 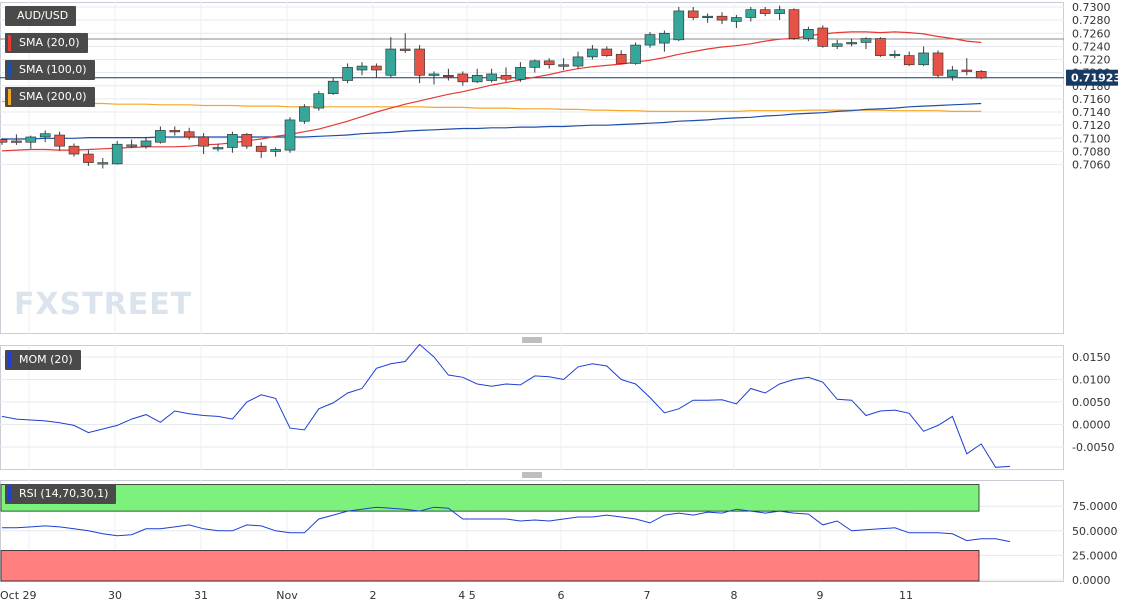 I want to click on x-axis-tick-label: 11, so click(x=906, y=595).